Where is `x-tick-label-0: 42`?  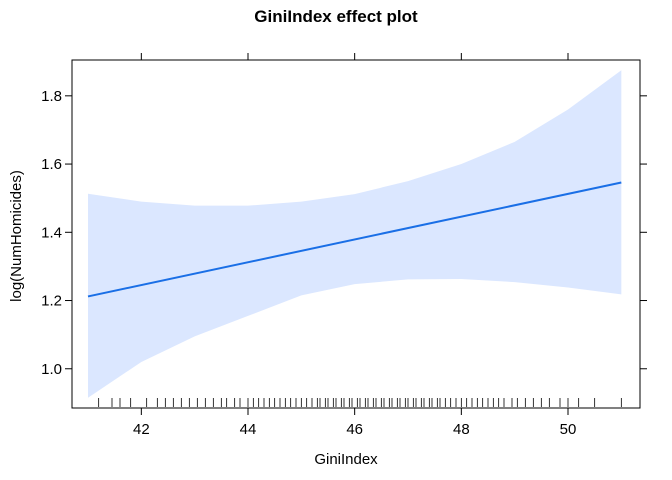
x-tick-label-0: 42 is located at coordinates (141, 429).